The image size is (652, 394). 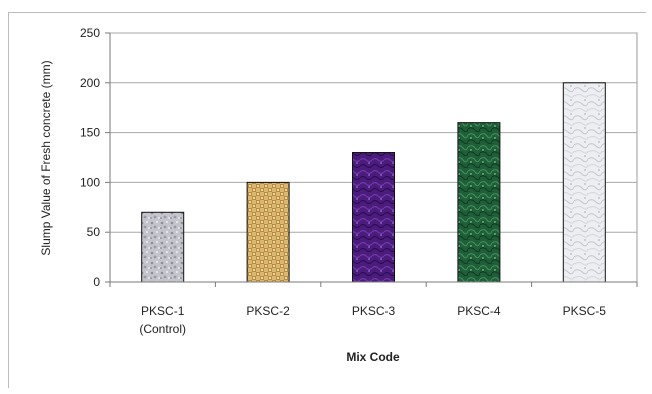 I want to click on x-tick-label: PKSC-4, so click(x=479, y=311).